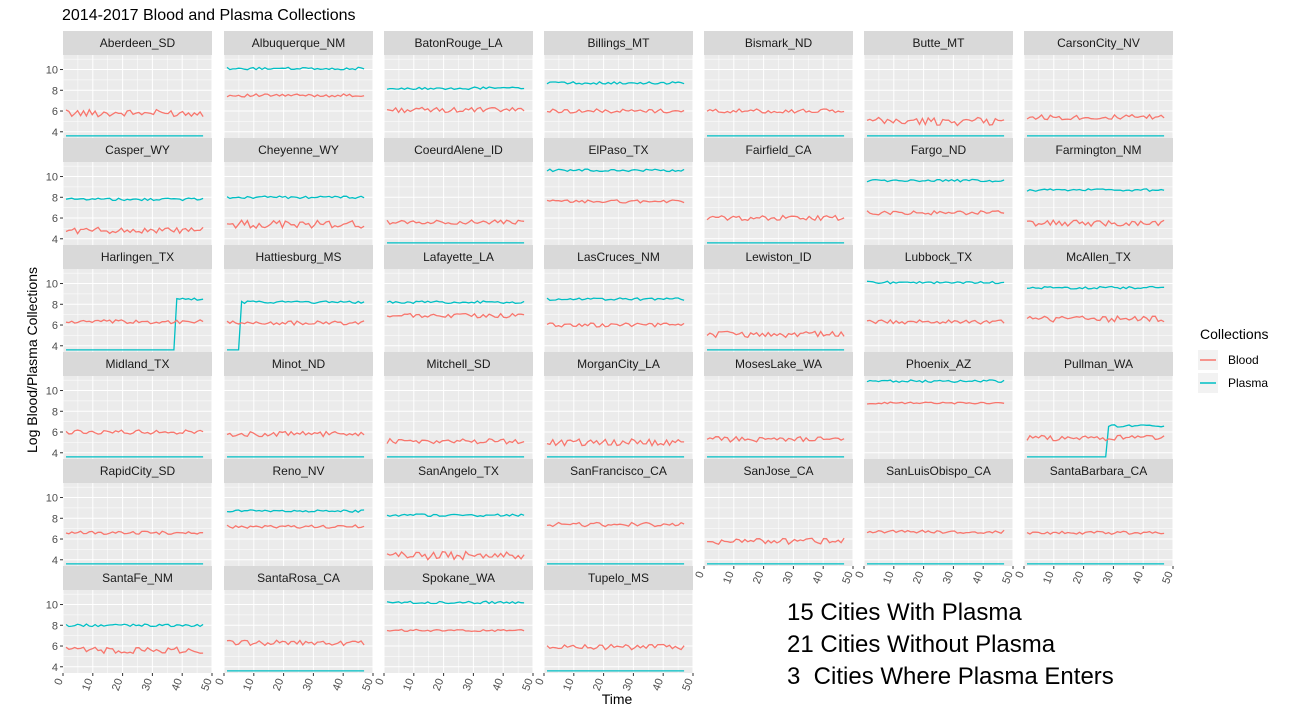 The height and width of the screenshot is (711, 1302). Describe the element at coordinates (618, 364) in the screenshot. I see `strip-label: MorganCity_LA` at that location.